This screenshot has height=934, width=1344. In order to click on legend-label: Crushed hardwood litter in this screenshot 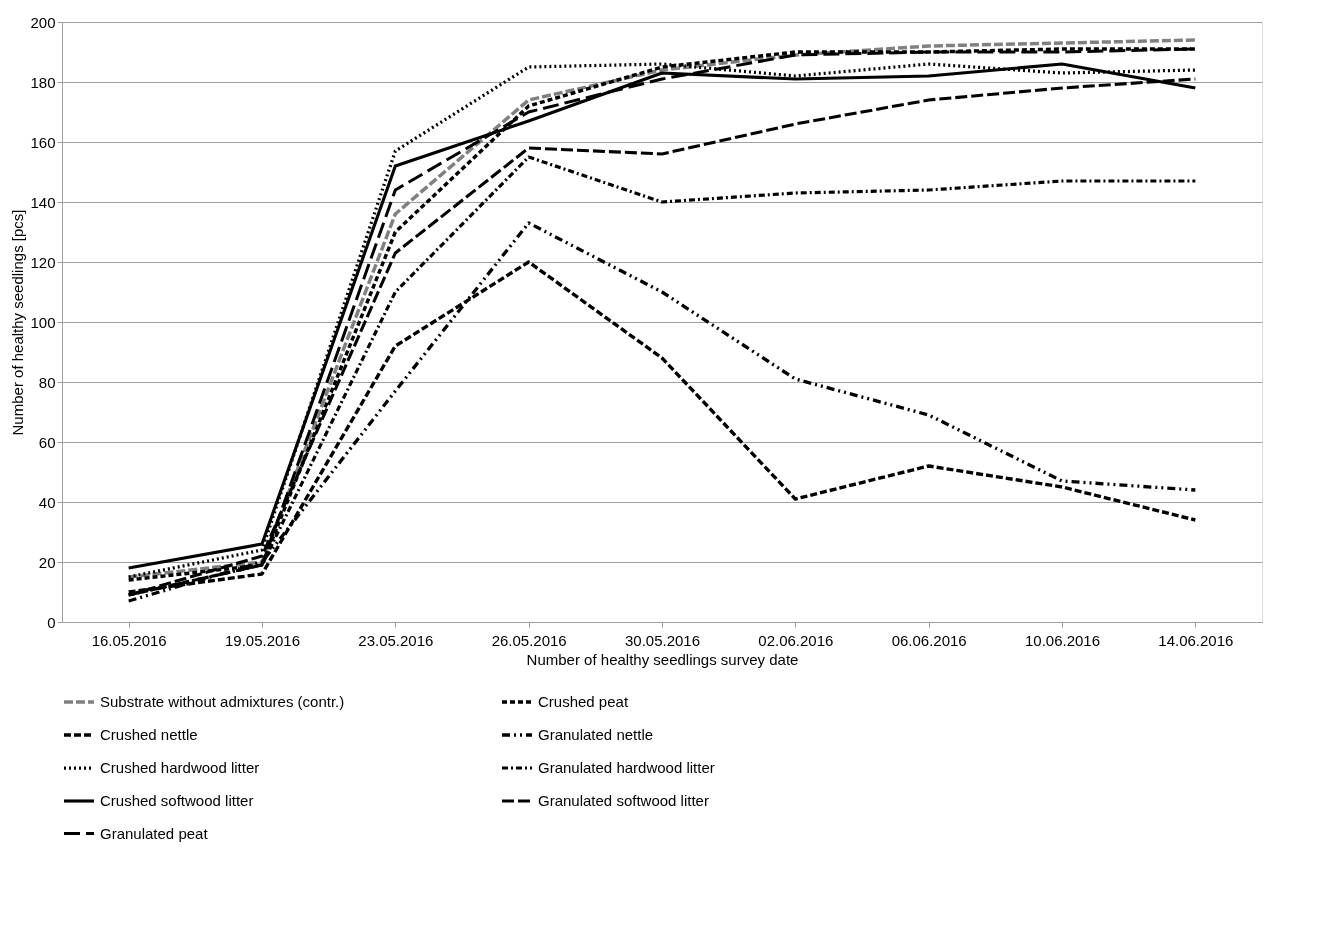, I will do `click(180, 767)`.